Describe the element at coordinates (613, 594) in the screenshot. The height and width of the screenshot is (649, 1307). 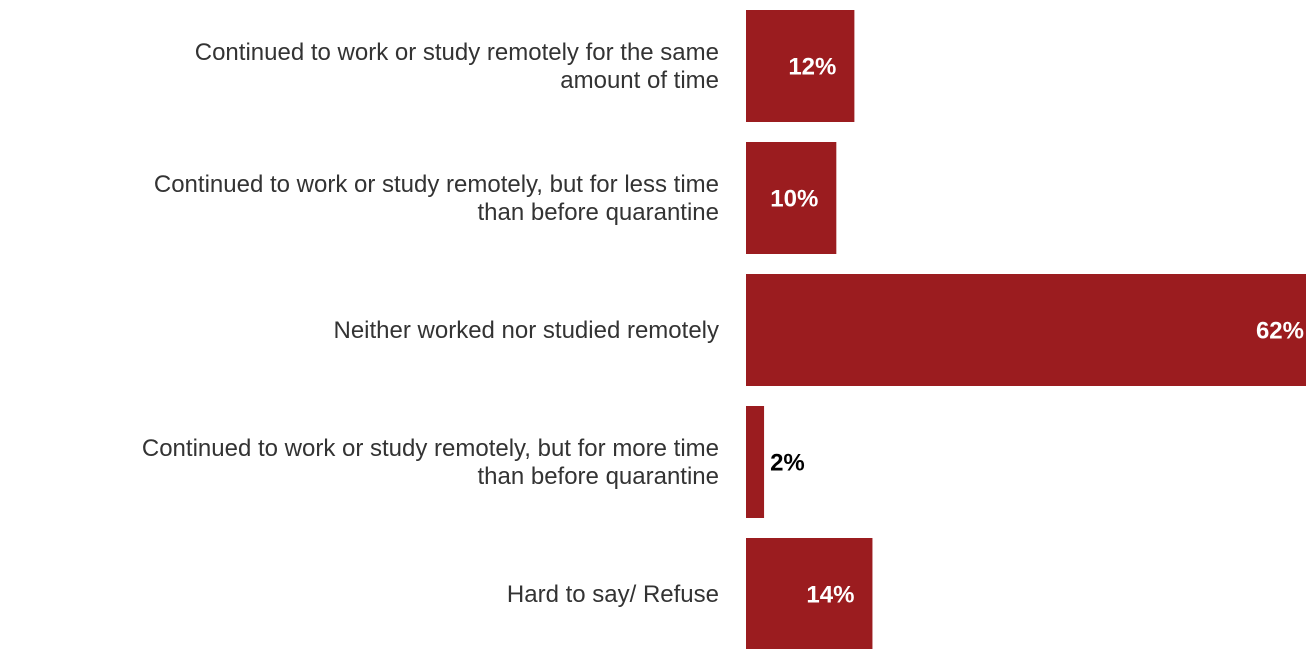
I see `category-label-5: Hard to say/ Refuse` at that location.